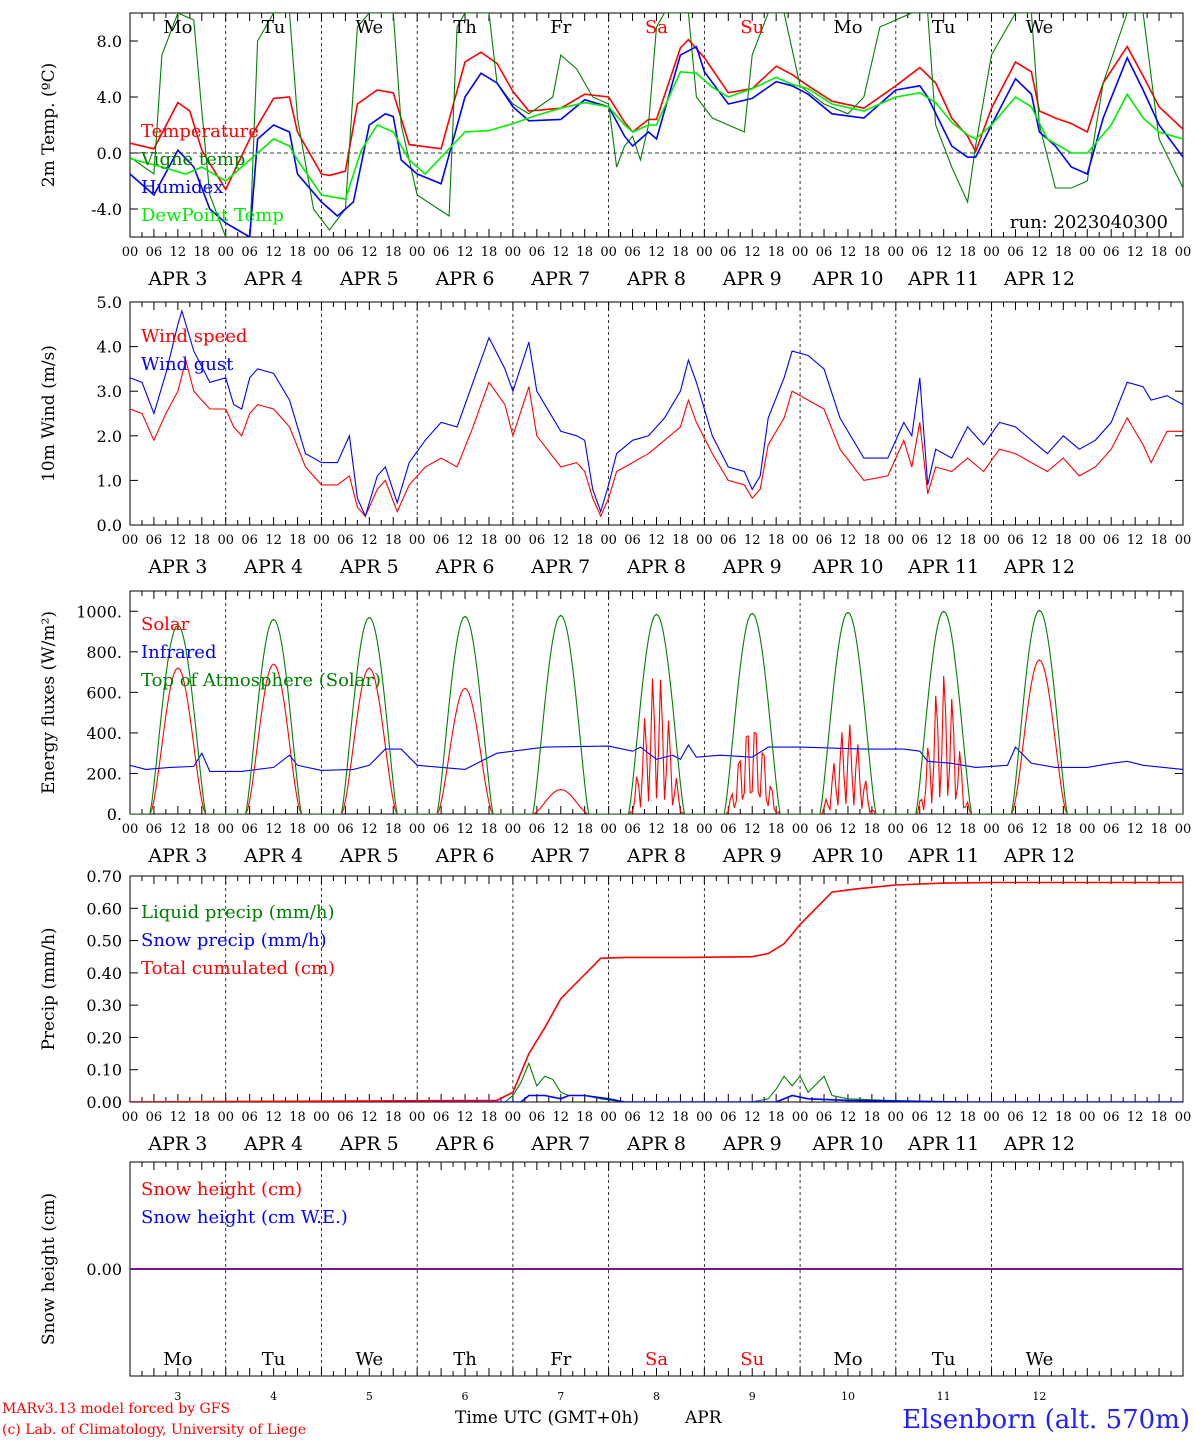 This screenshot has width=1194, height=1440. What do you see at coordinates (221, 1189) in the screenshot?
I see `legend-entry: Snow height (cm)` at bounding box center [221, 1189].